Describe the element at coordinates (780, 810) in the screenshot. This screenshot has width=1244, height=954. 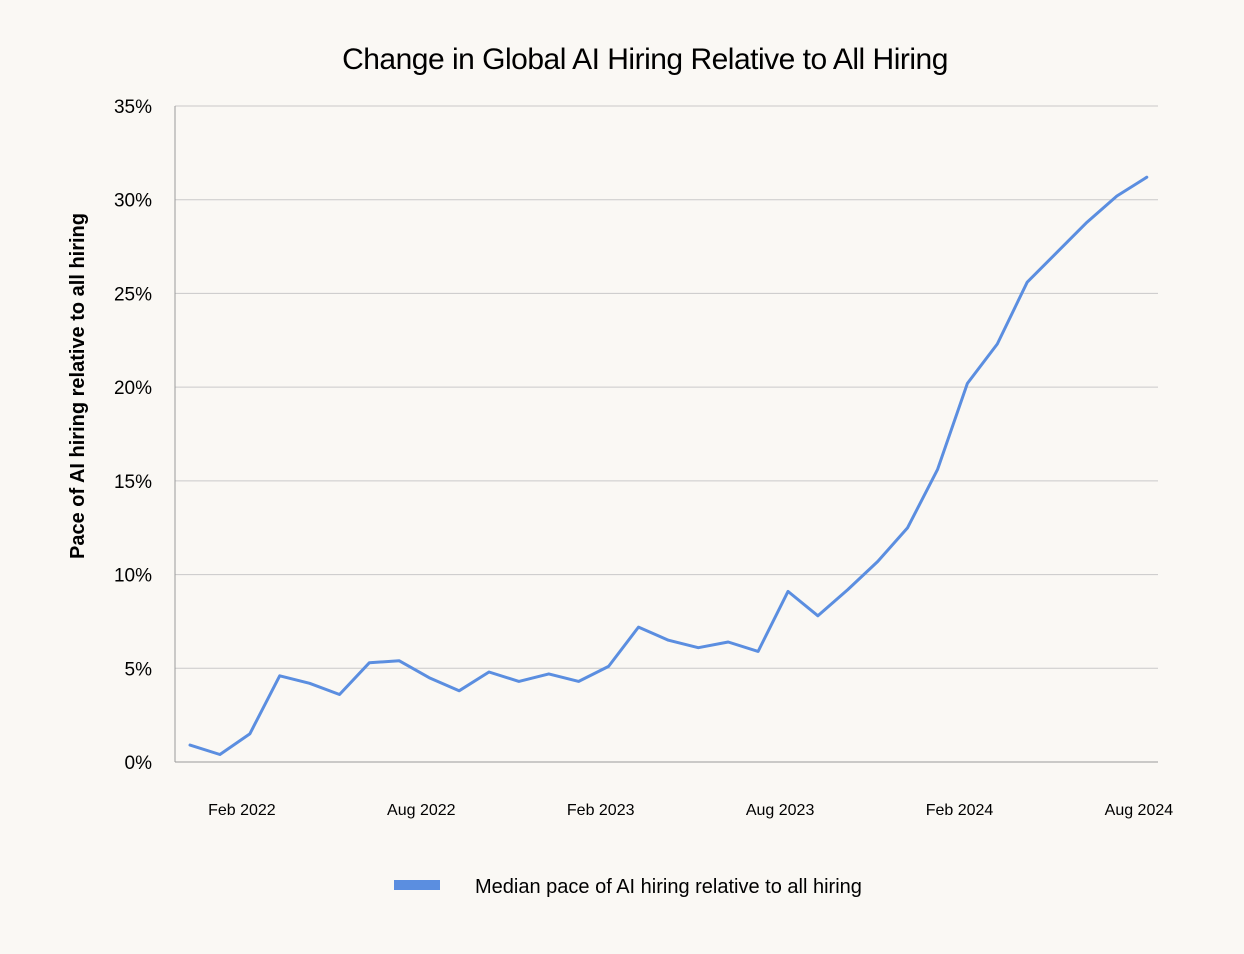
I see `x-tick-label: Aug 2023` at that location.